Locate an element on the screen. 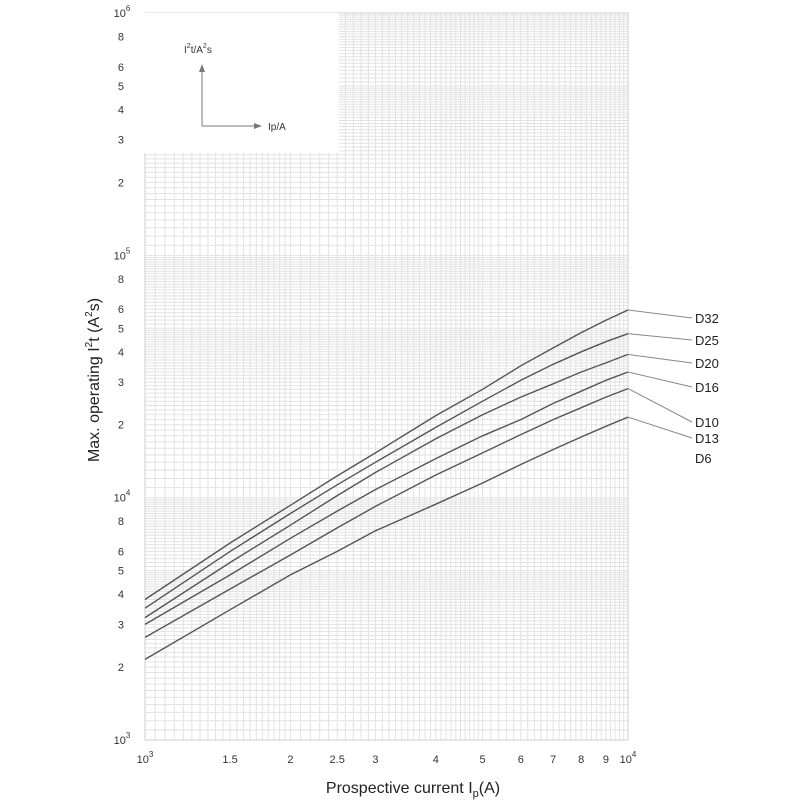  inset-y-label: I2t/A2s is located at coordinates (198, 49).